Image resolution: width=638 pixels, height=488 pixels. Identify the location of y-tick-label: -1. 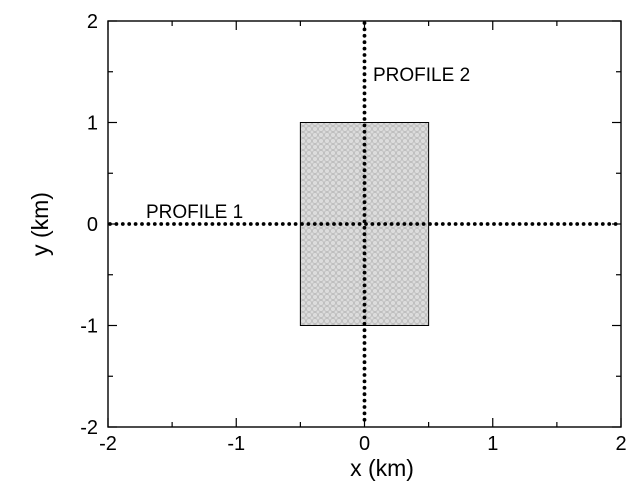
(89, 327).